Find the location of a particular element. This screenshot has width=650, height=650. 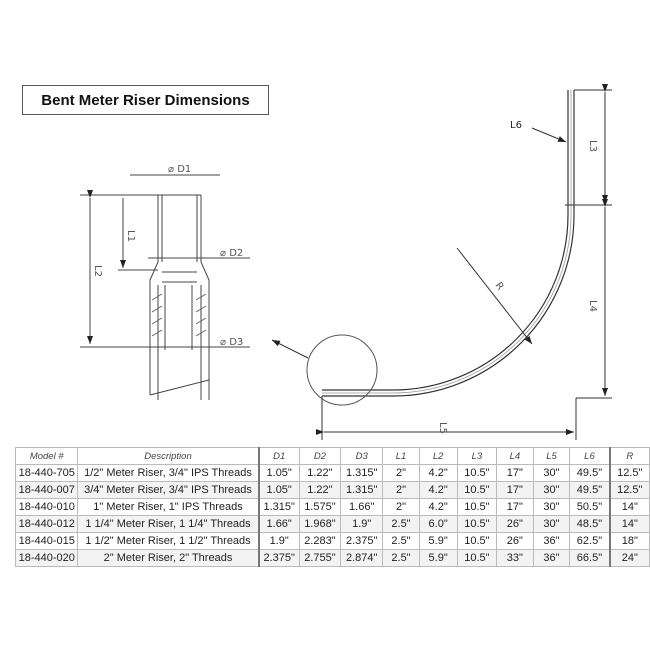

table-cell: 62.5" is located at coordinates (590, 541).